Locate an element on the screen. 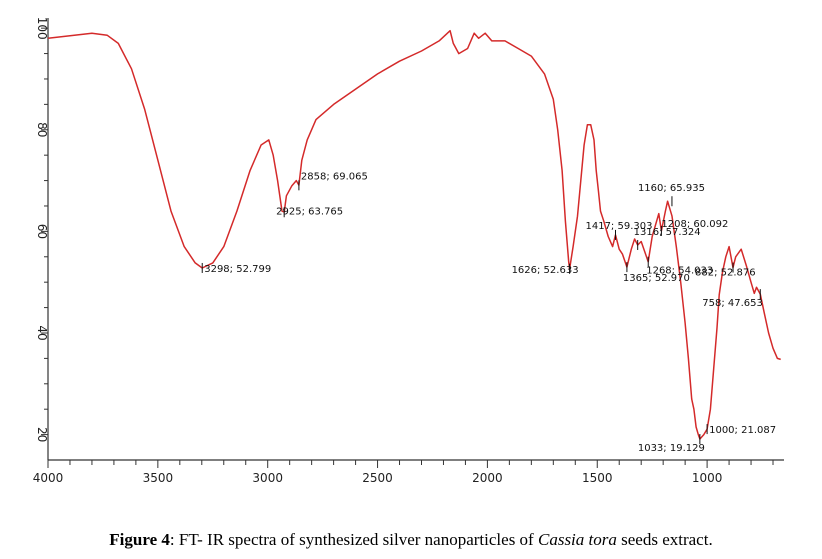  x-tick-label: 2000 is located at coordinates (487, 478).